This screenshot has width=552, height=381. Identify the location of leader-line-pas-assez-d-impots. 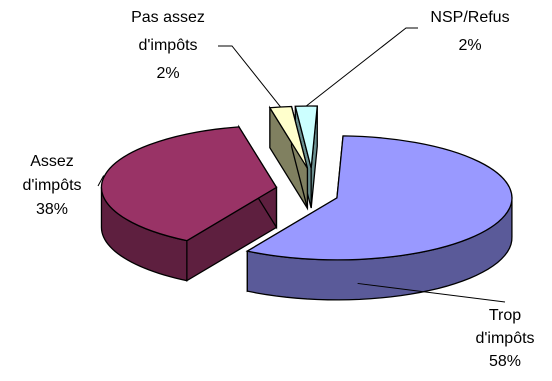
(250, 76).